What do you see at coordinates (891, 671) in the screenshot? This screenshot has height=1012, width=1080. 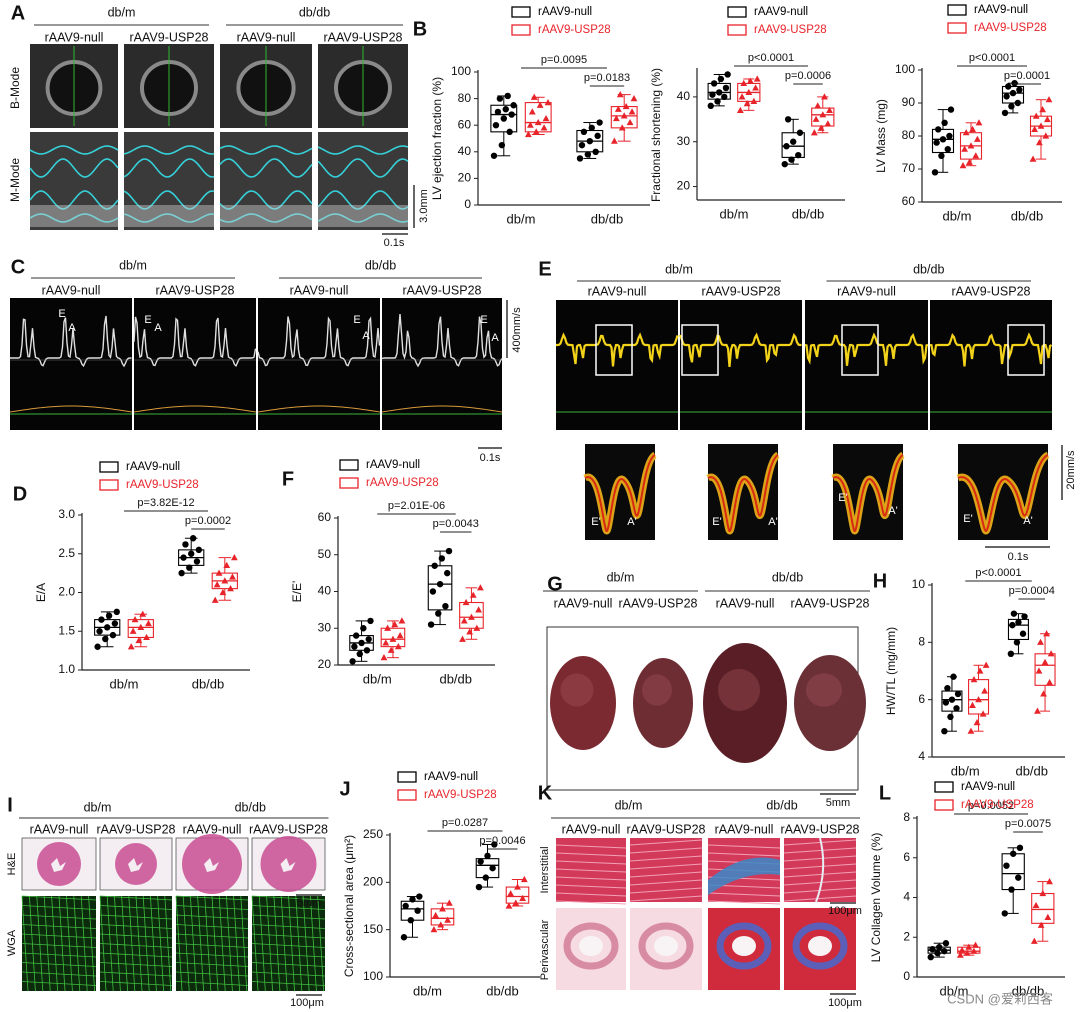 I see `y-axis-label: HW/TL (mg/mm)` at bounding box center [891, 671].